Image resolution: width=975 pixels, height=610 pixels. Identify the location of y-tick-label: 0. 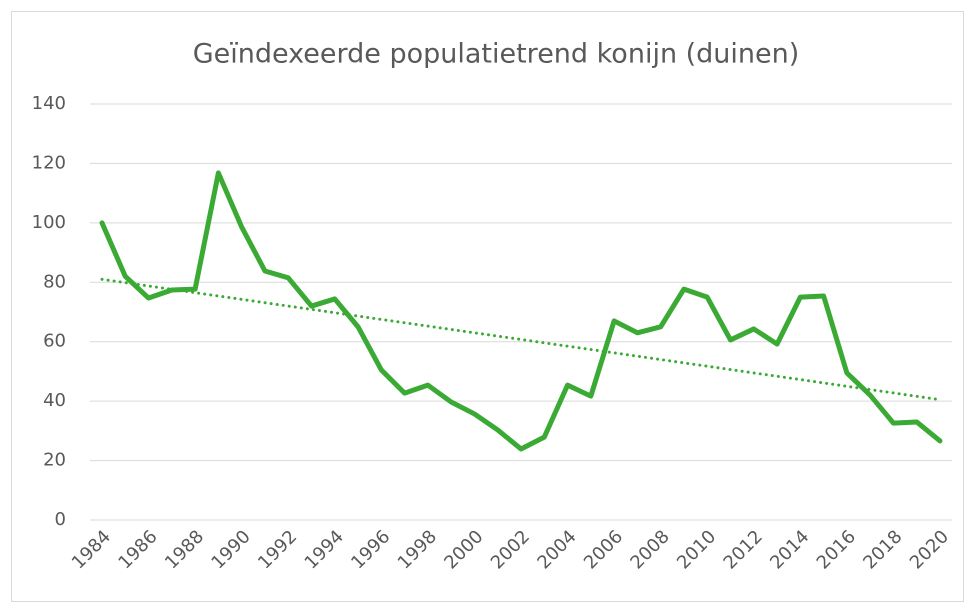
(60, 519).